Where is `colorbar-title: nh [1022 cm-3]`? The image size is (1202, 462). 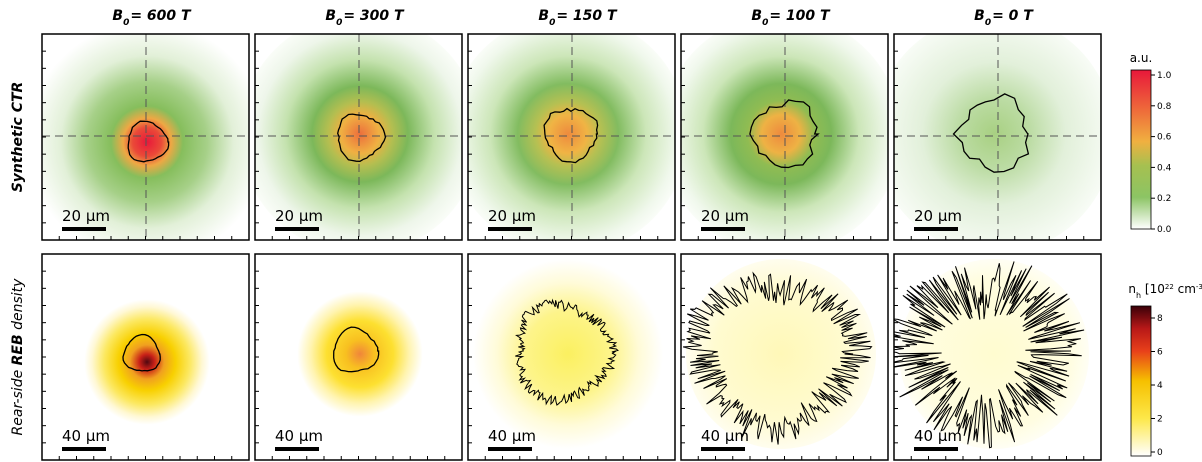
colorbar-title: nh [1022 cm-3] is located at coordinates (1165, 291).